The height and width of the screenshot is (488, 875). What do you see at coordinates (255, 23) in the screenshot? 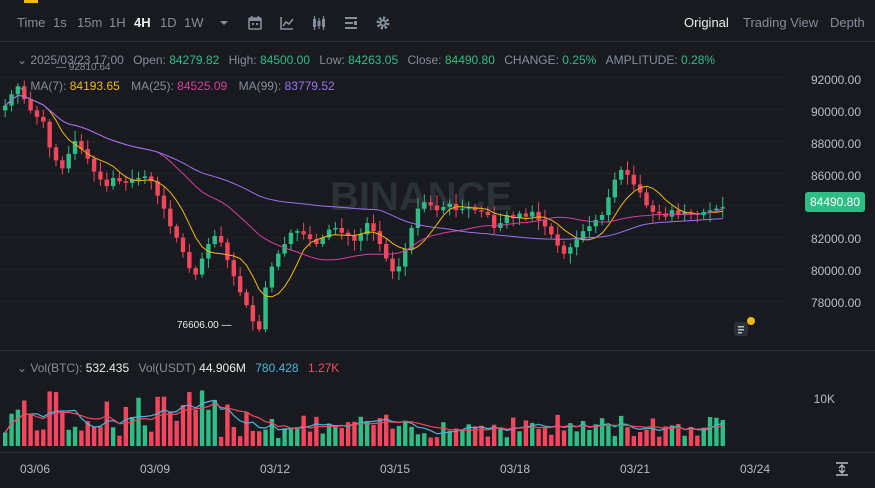
I see `calendar-icon` at bounding box center [255, 23].